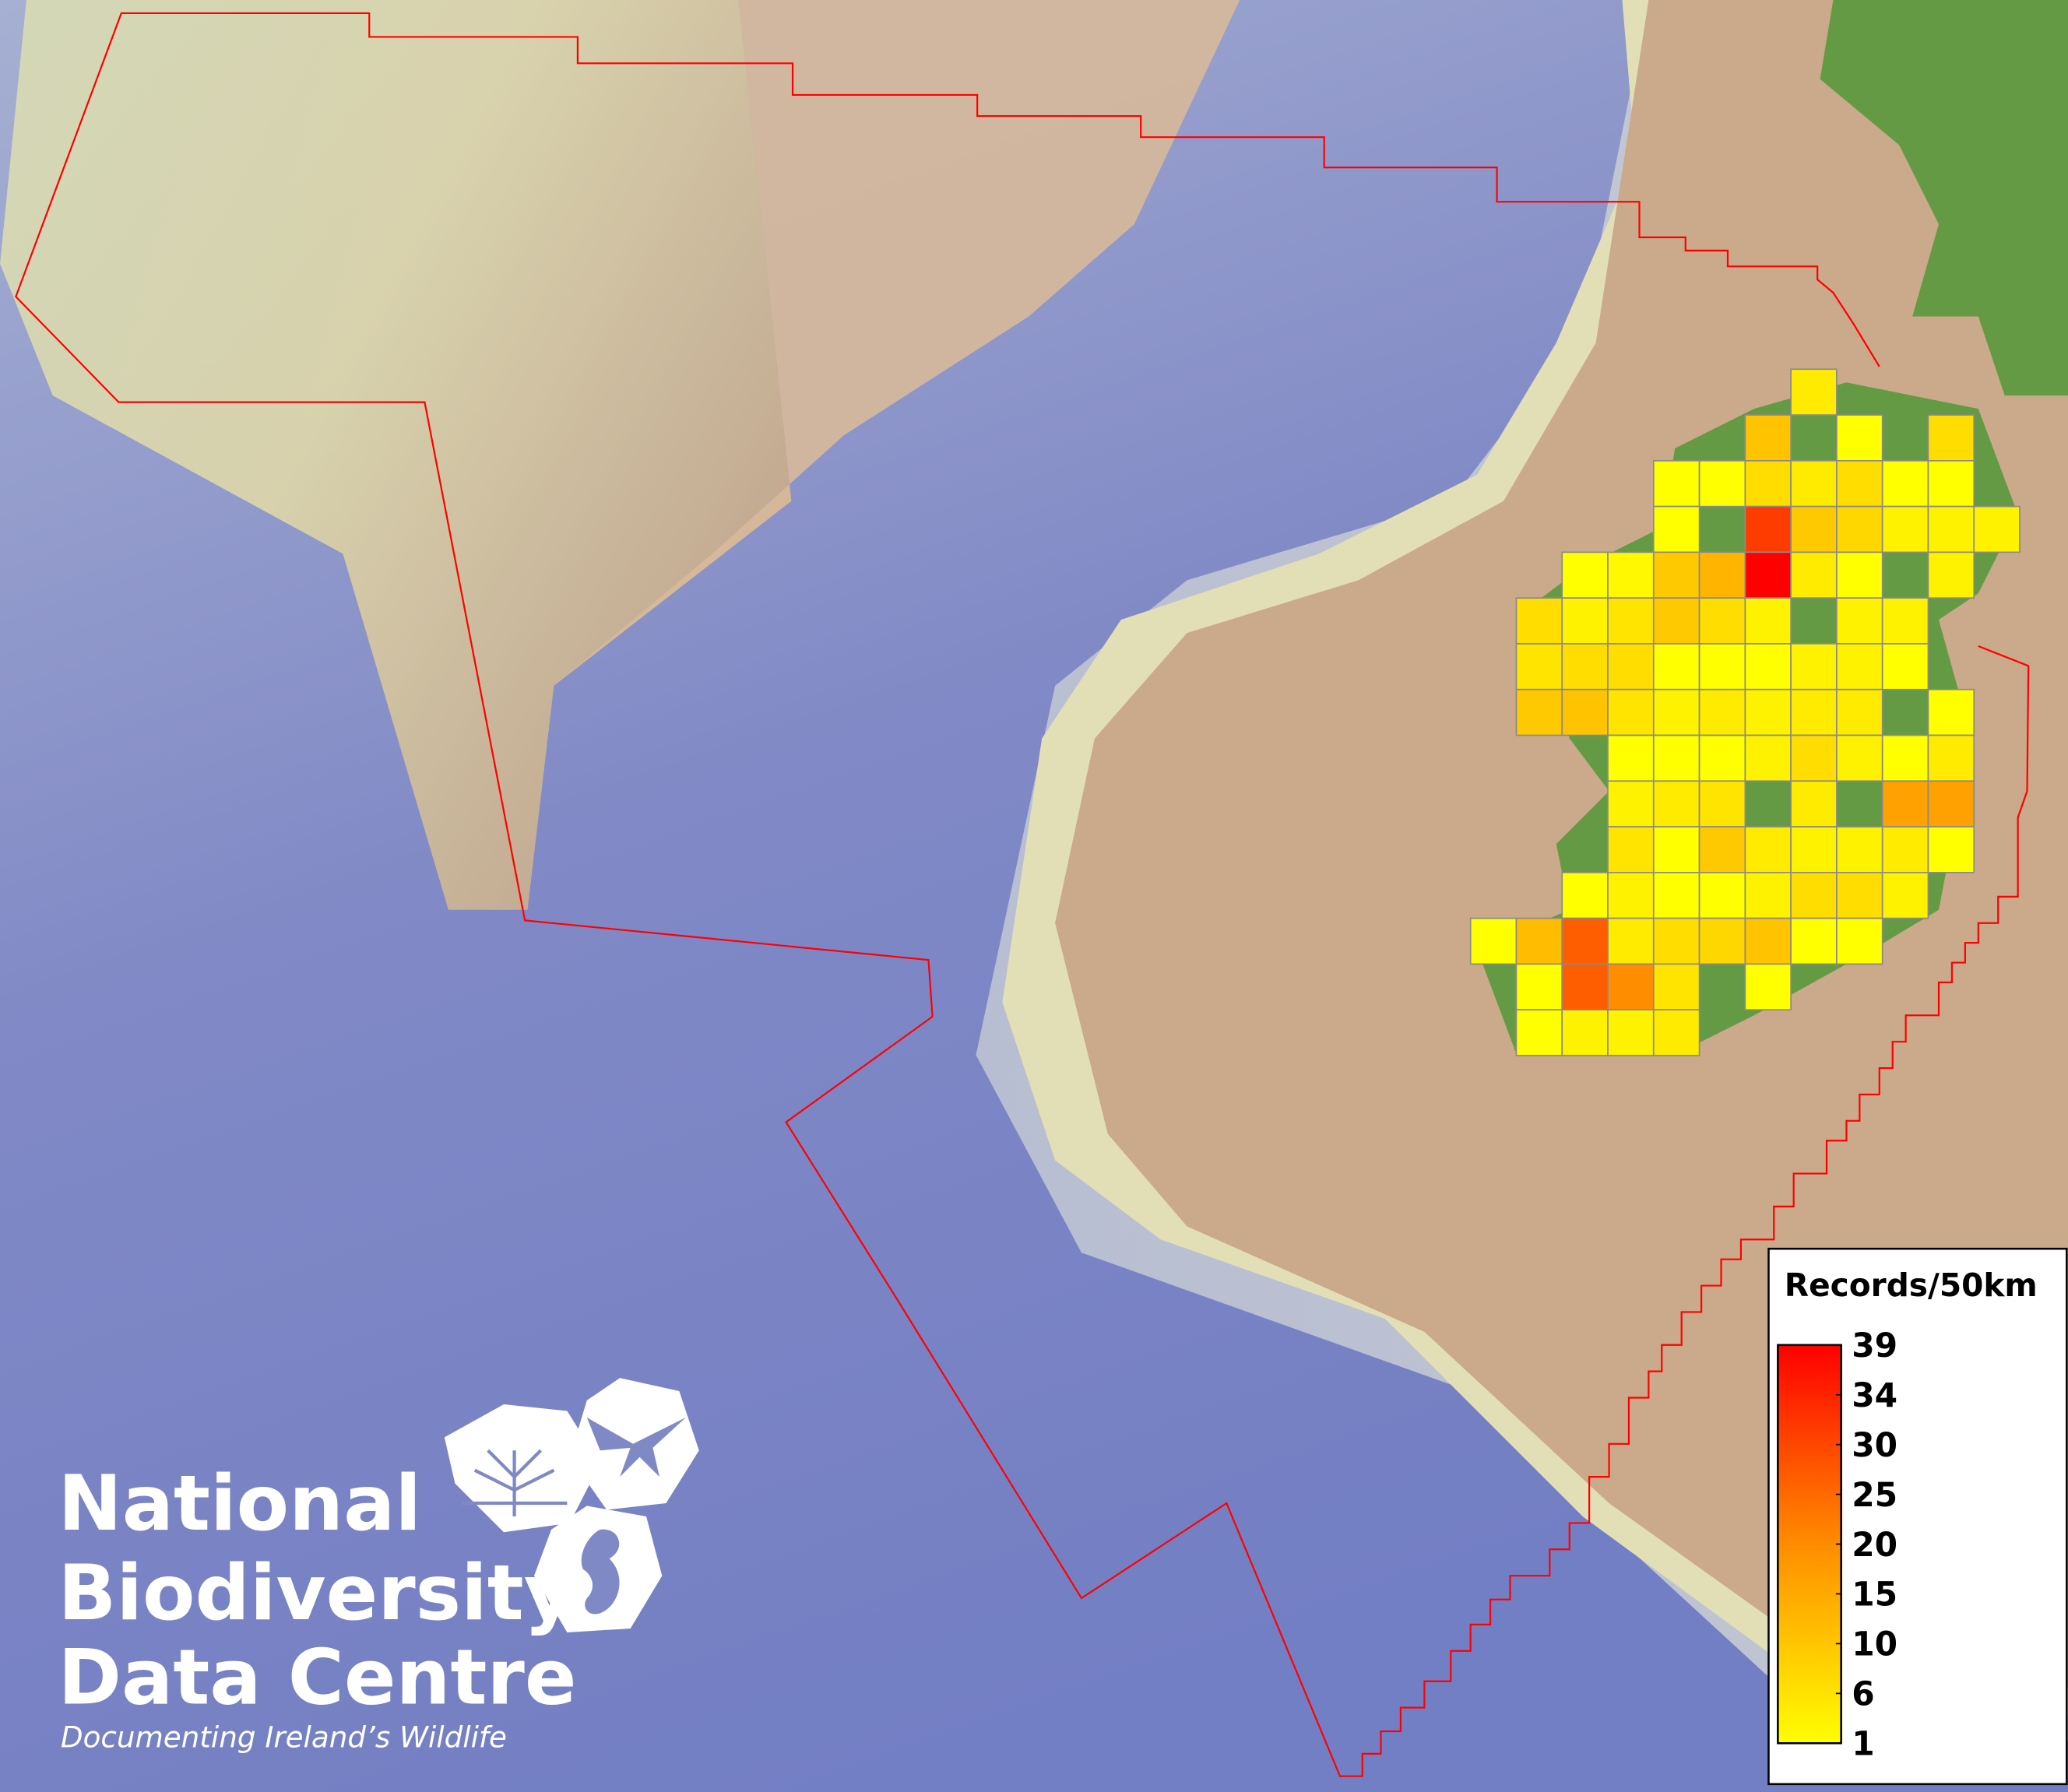 This screenshot has width=2068, height=1792. What do you see at coordinates (1809, 1544) in the screenshot?
I see `legend-colorbar` at bounding box center [1809, 1544].